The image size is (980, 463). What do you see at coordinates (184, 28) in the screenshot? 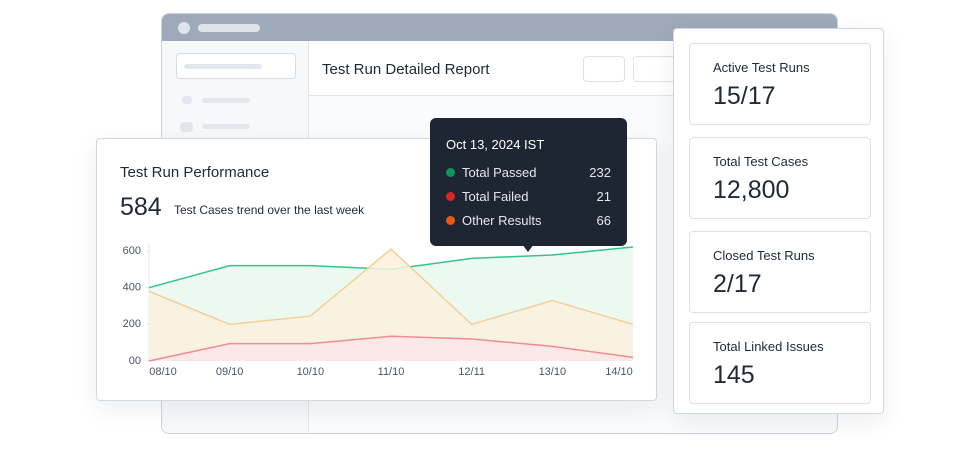
I see `window-dot` at bounding box center [184, 28].